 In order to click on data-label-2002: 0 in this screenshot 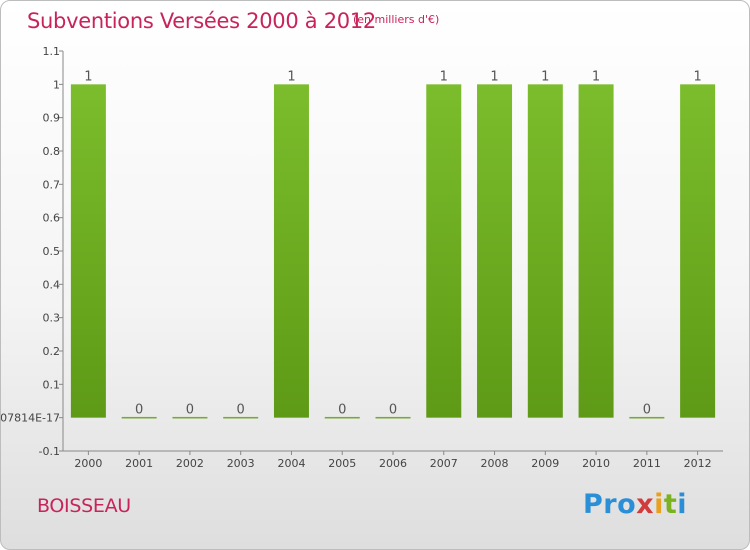, I will do `click(190, 410)`.